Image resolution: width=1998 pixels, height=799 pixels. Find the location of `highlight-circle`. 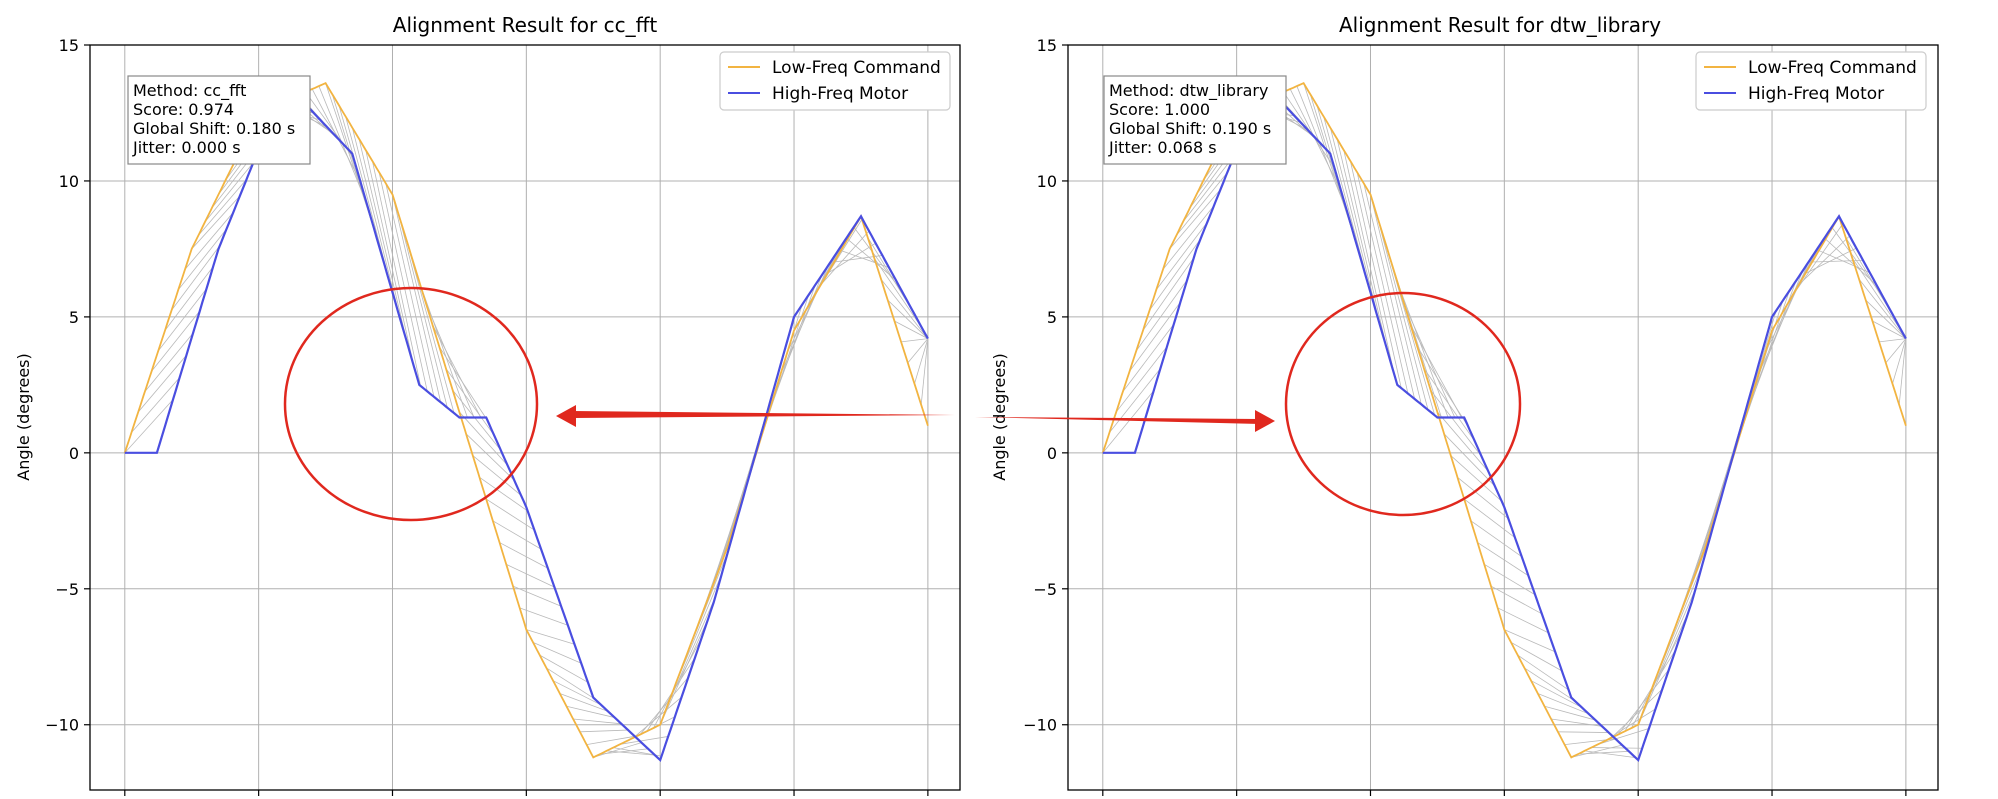

highlight-circle is located at coordinates (1403, 404).